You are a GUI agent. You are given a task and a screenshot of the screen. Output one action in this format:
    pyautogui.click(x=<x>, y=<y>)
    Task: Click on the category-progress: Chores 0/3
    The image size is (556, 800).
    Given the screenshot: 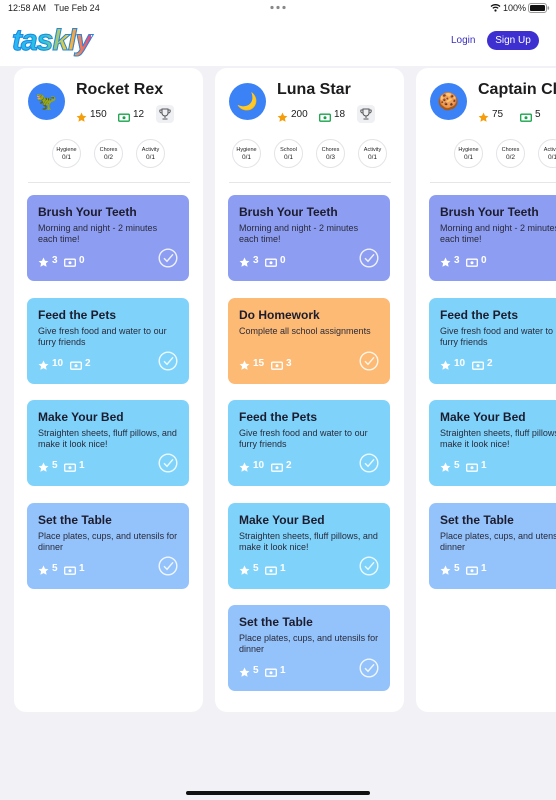 What is the action you would take?
    pyautogui.click(x=330, y=153)
    